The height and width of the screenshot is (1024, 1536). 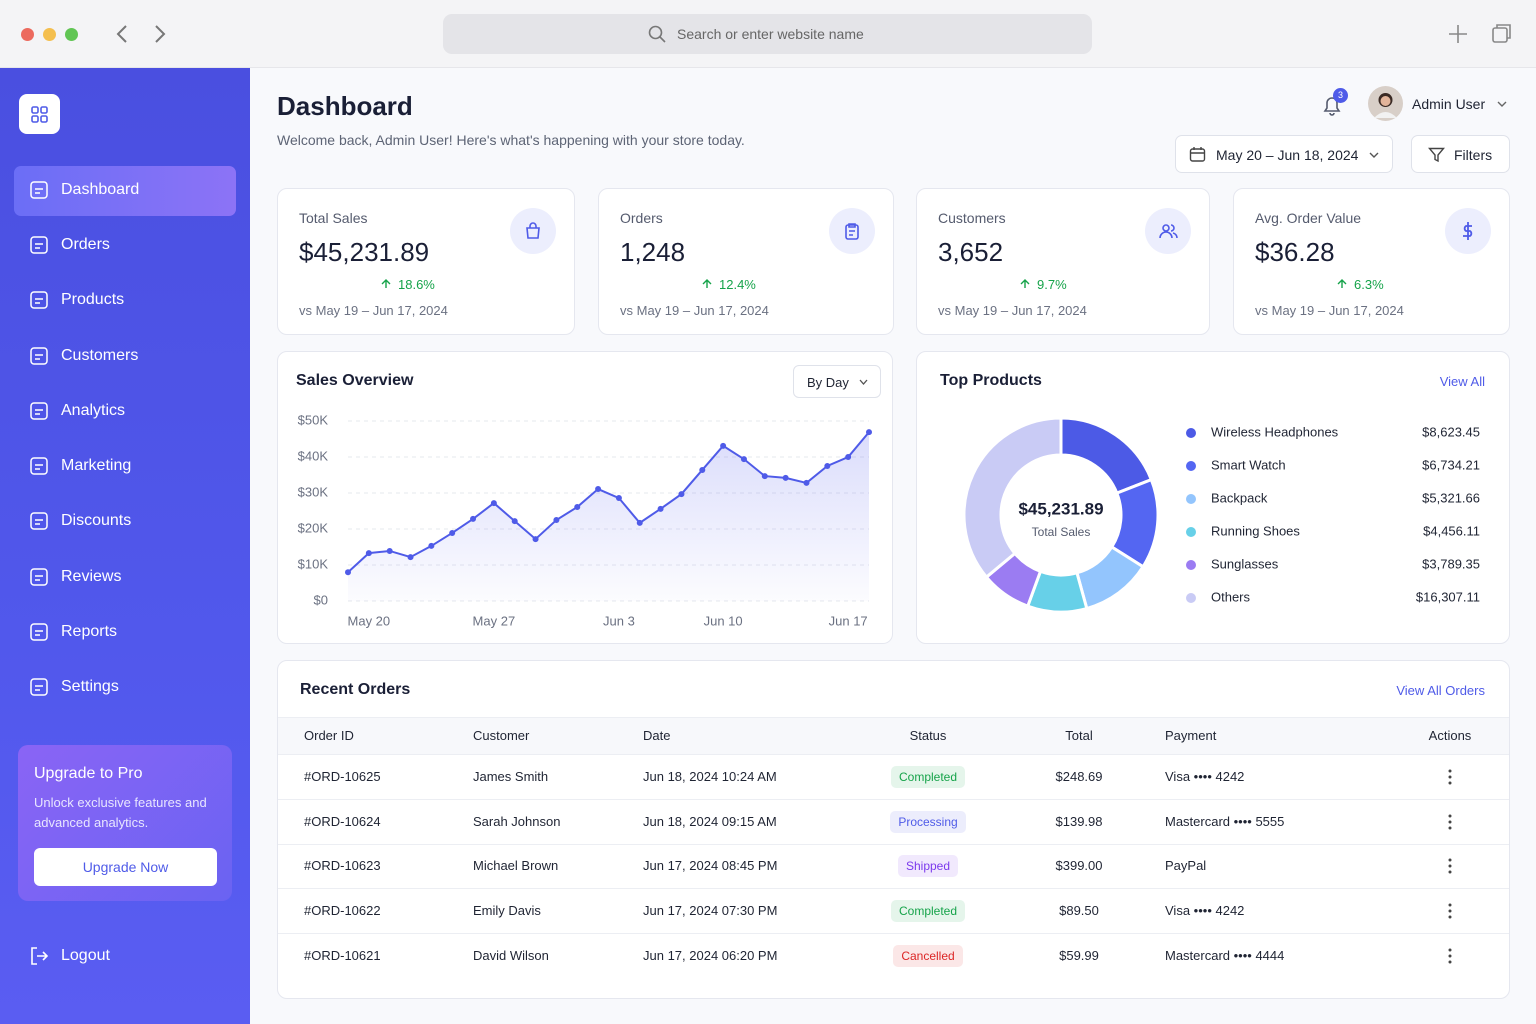 What do you see at coordinates (125, 867) in the screenshot?
I see `upgrade-button: Upgrade Now` at bounding box center [125, 867].